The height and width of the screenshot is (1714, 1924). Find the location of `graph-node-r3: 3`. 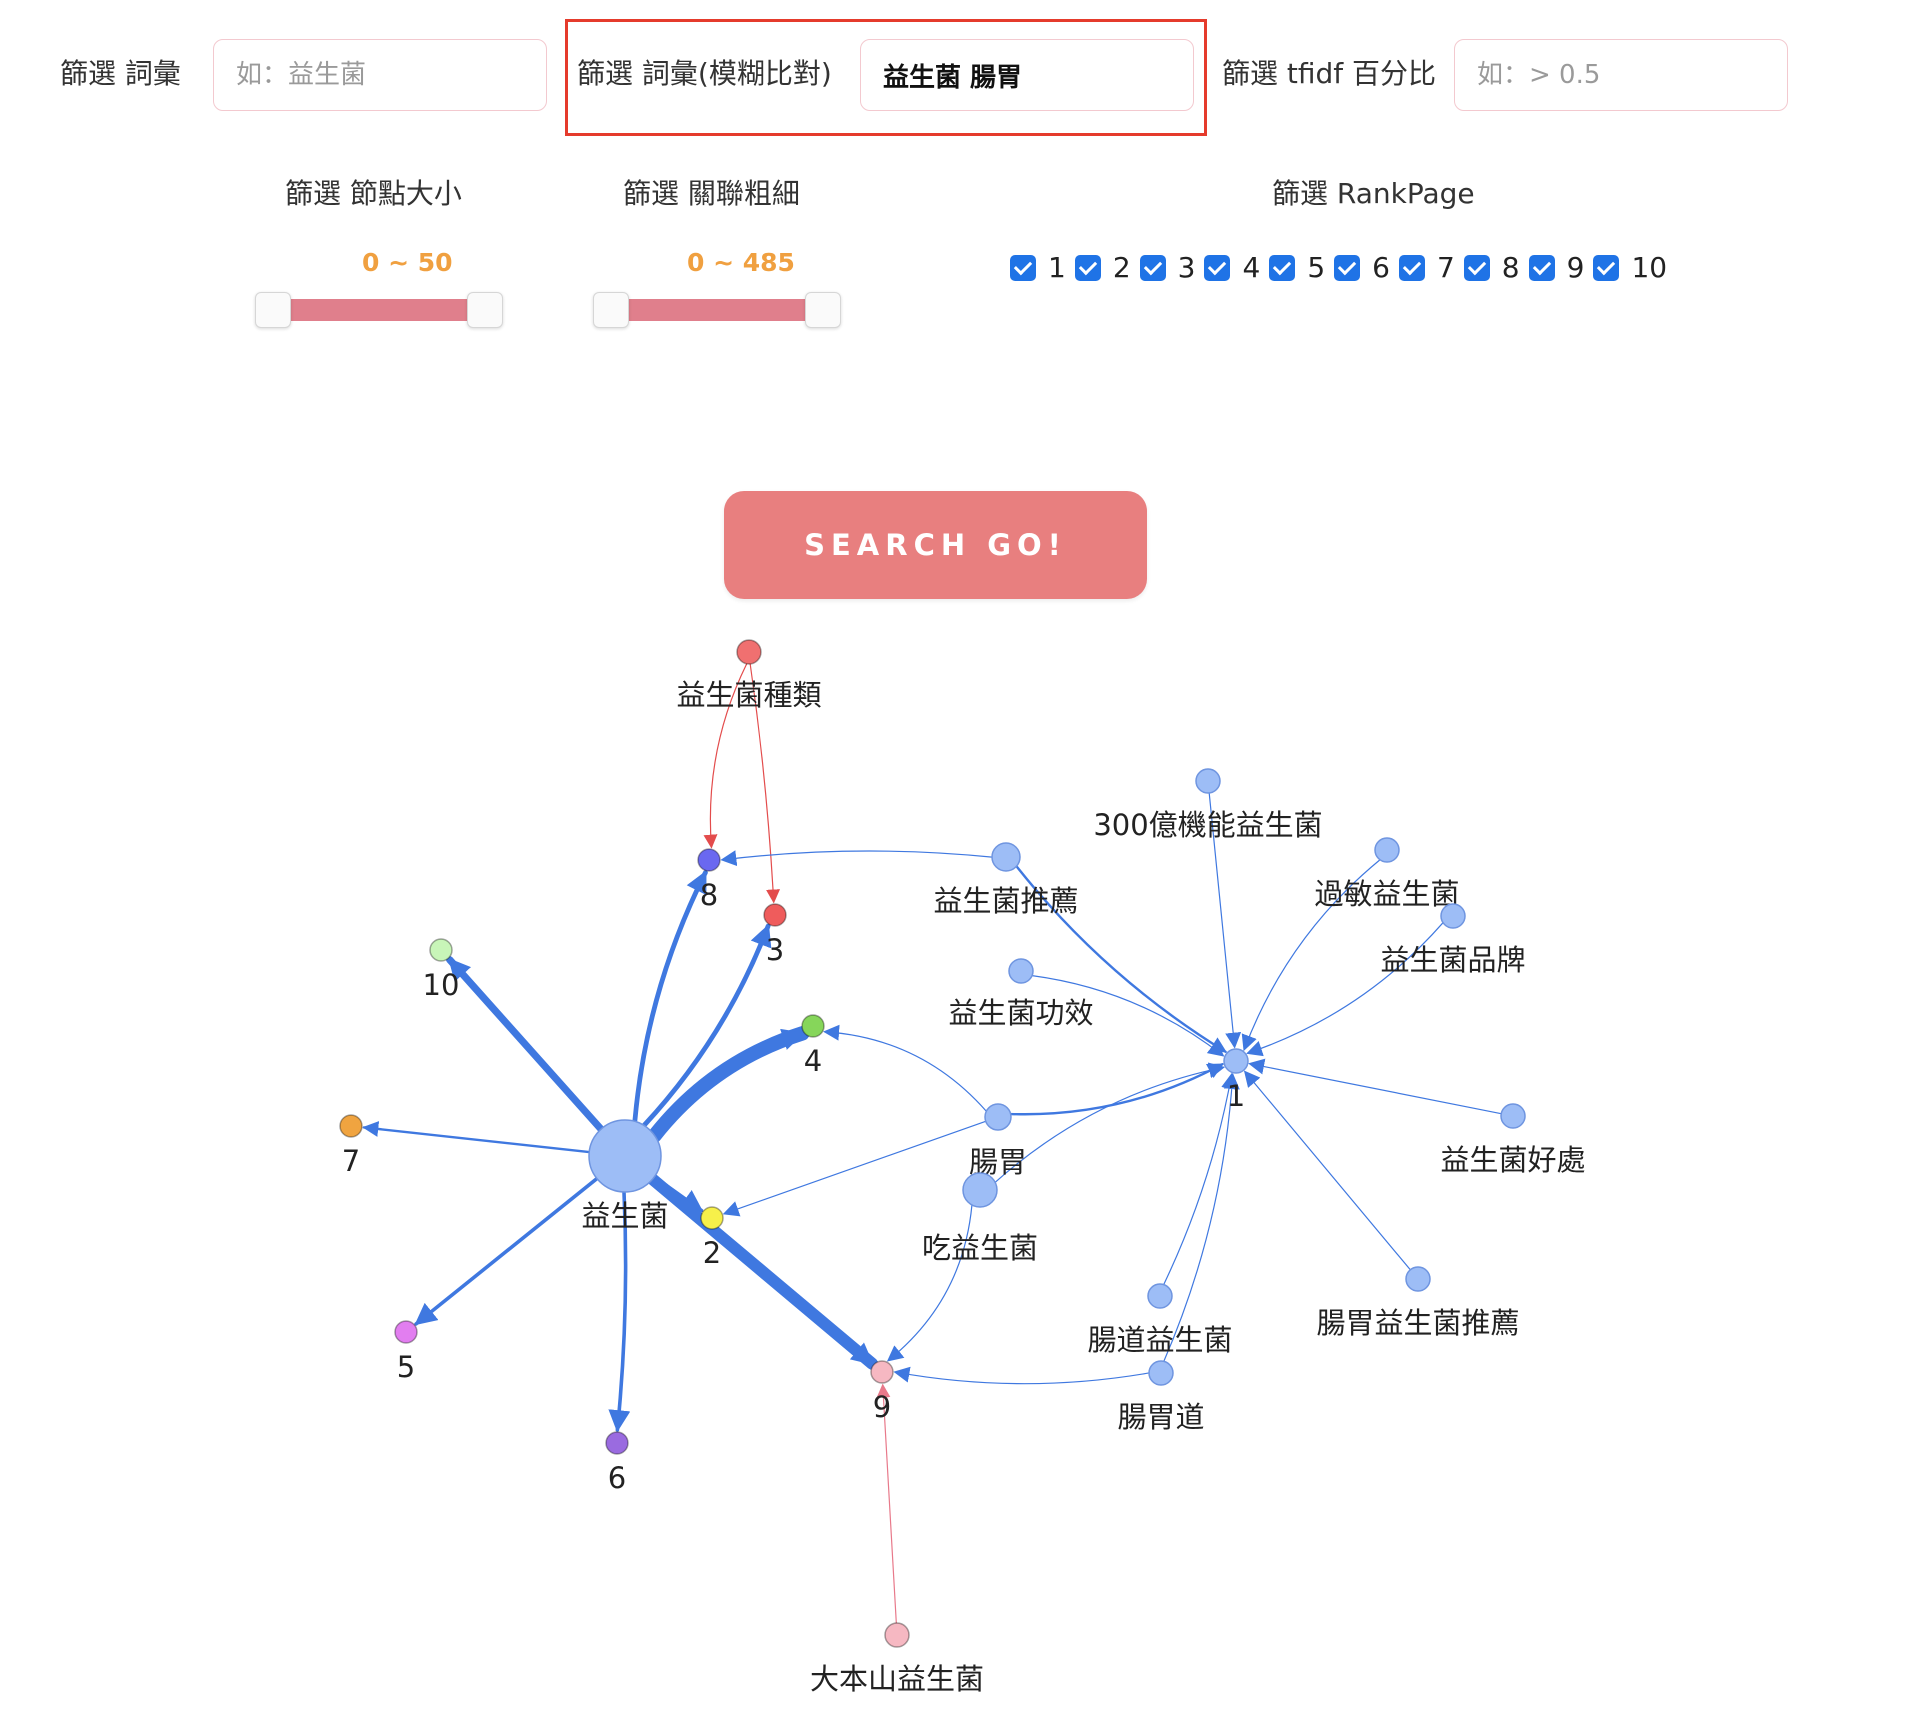

graph-node-r3: 3 is located at coordinates (775, 935).